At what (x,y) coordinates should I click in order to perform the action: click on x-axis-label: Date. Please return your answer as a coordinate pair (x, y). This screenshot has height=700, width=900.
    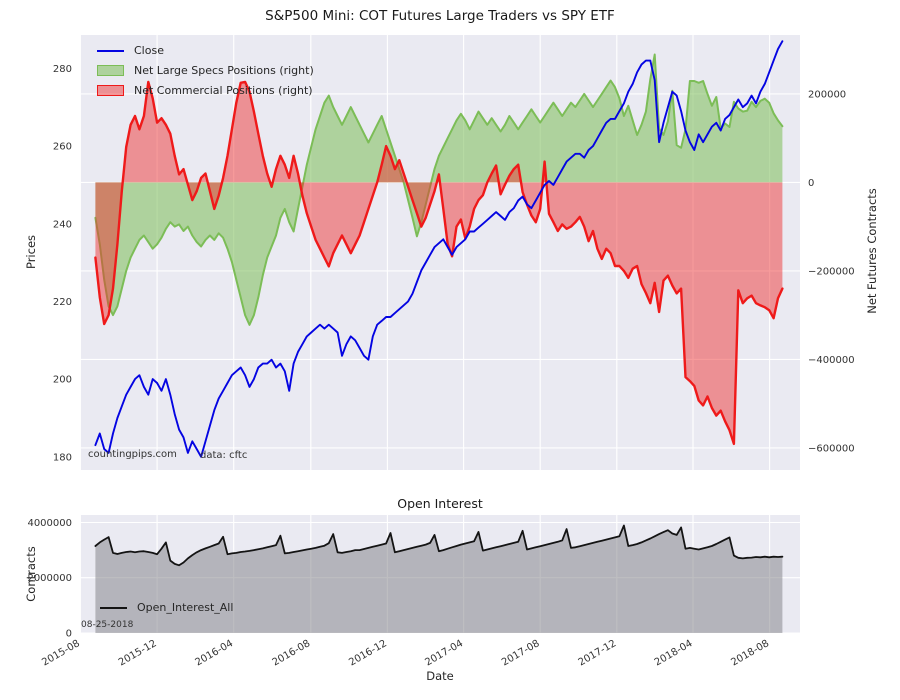
    Looking at the image, I should click on (440, 676).